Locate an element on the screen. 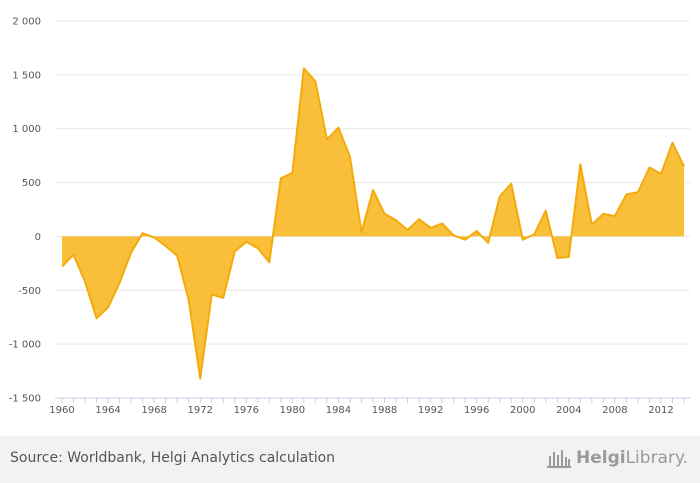 The image size is (700, 483). x-tick-label: 1964 is located at coordinates (107, 410).